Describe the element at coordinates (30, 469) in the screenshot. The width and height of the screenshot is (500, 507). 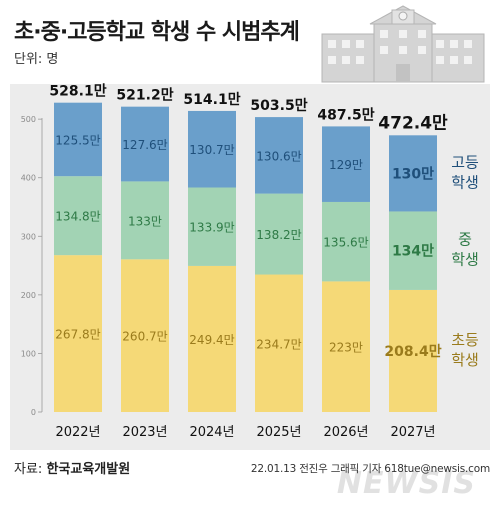
I see `source-label: 자료:` at that location.